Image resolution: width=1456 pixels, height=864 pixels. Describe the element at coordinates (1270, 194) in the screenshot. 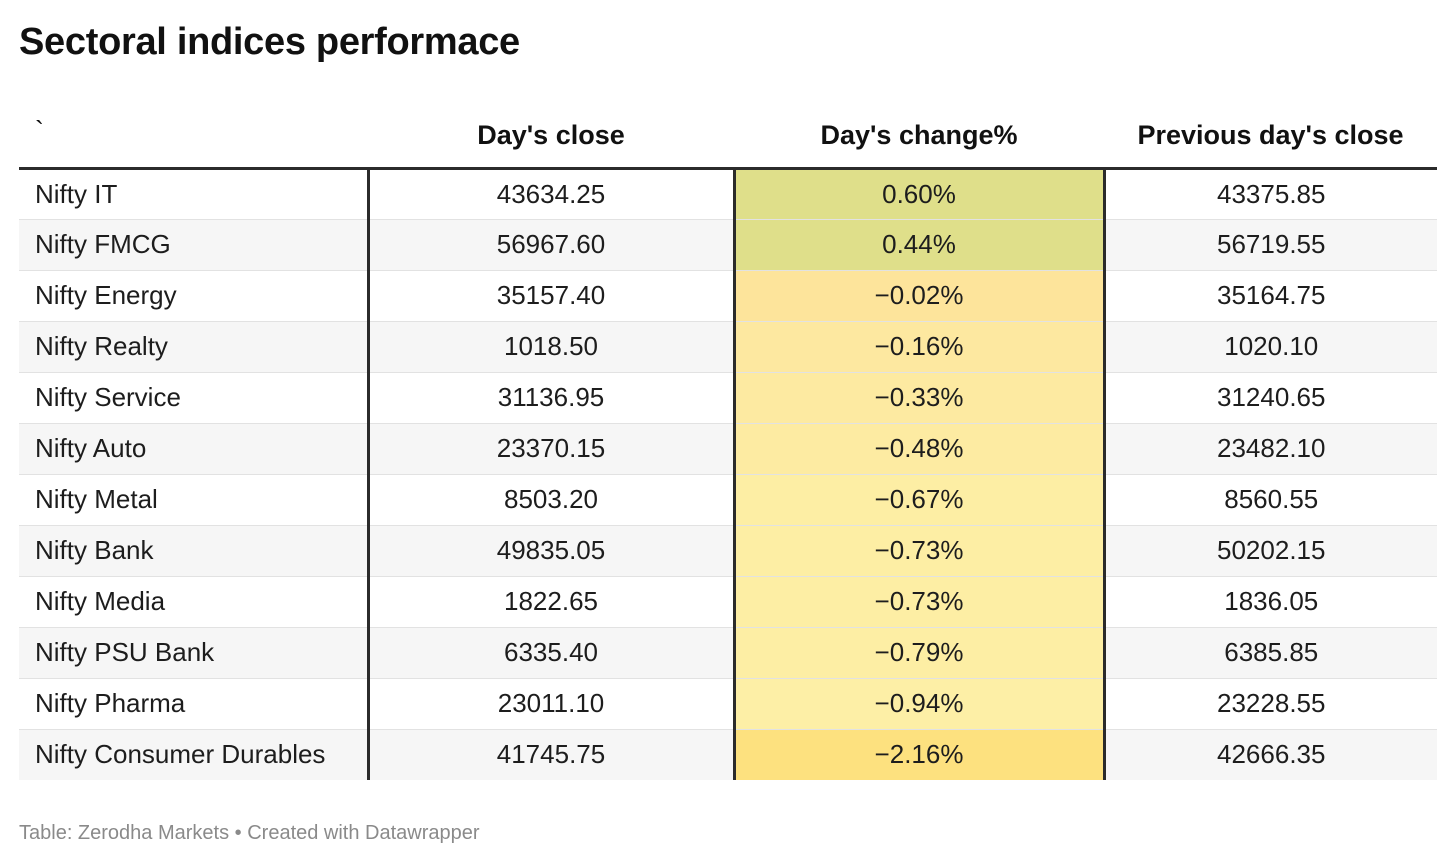

I see `previous-close-cell: 43375.85` at that location.